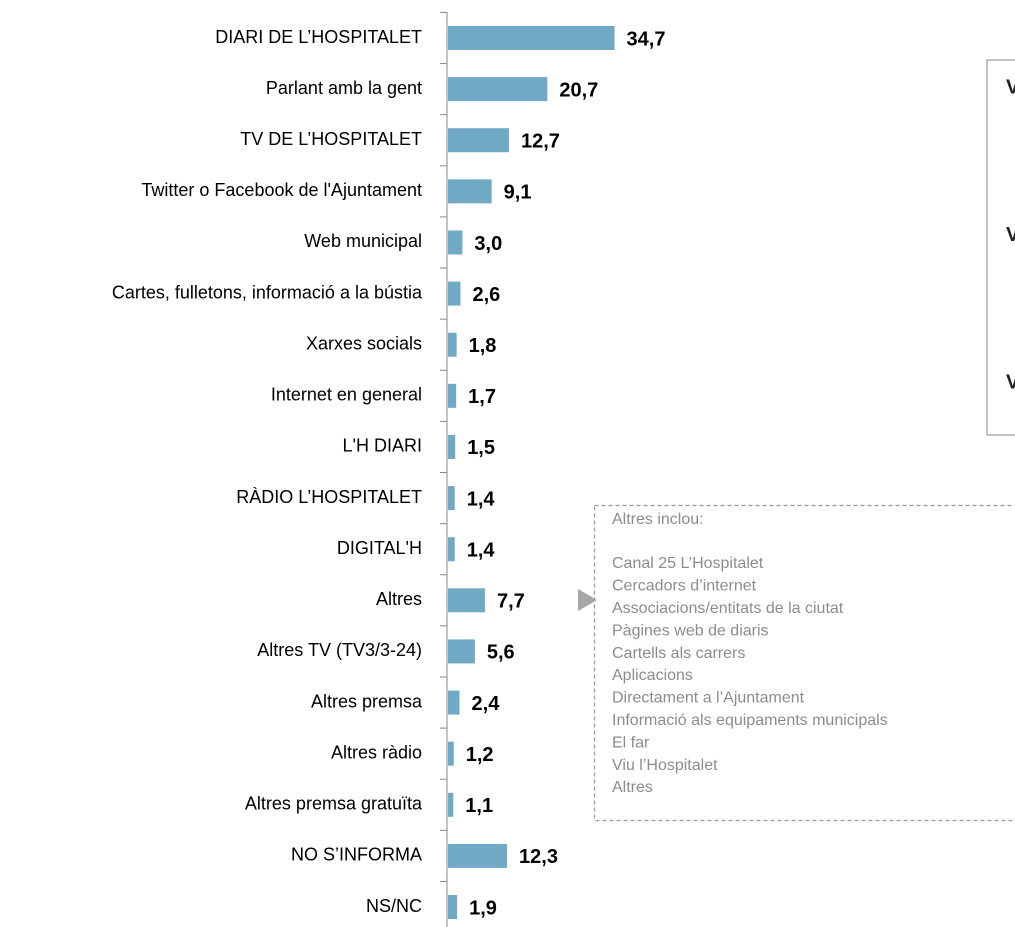 The image size is (1015, 927). Describe the element at coordinates (501, 653) in the screenshot. I see `data-label: 5,6` at that location.